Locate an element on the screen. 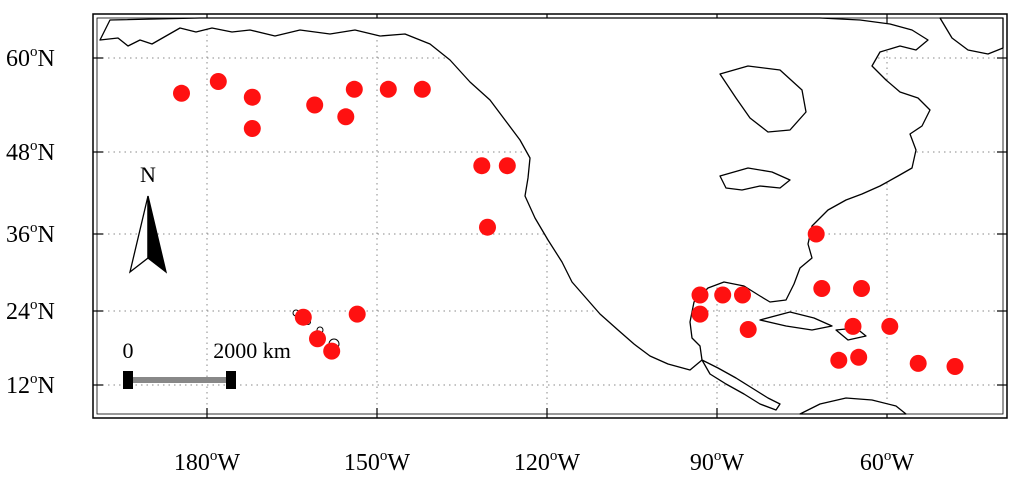 The image size is (1024, 477). central-america-coast is located at coordinates (741, 385).